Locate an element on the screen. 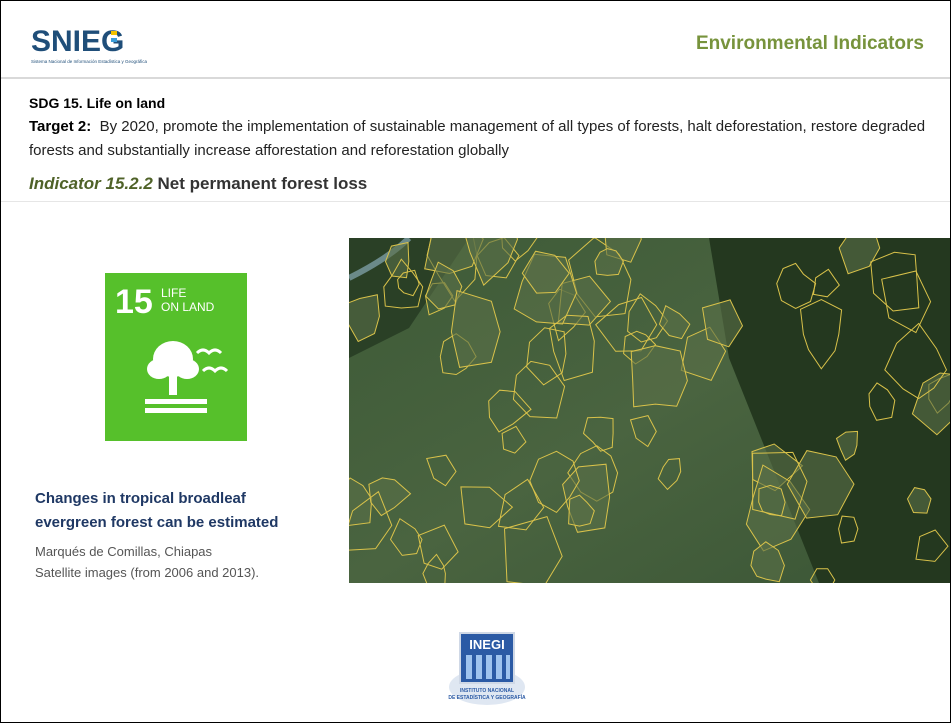 The image size is (951, 723). indicator-number: Indicator 15.2.2 is located at coordinates (91, 183).